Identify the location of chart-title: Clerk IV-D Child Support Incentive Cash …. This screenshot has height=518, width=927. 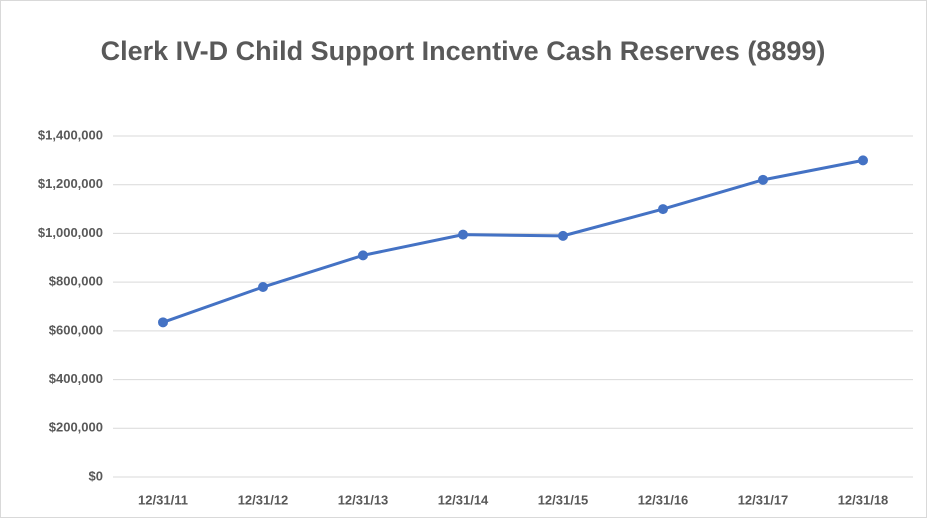
(463, 51).